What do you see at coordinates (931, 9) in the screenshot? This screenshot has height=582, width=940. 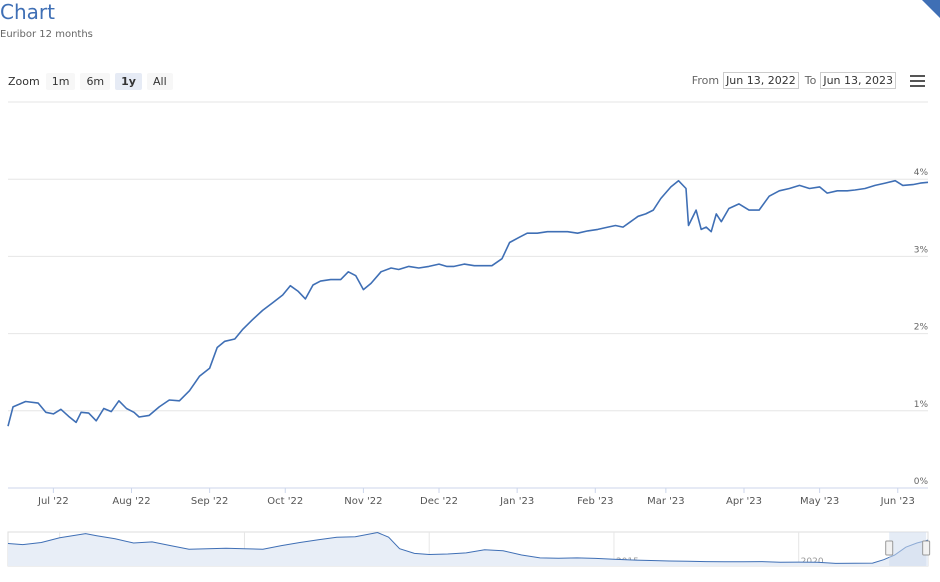 I see `corner-fold-decoration` at bounding box center [931, 9].